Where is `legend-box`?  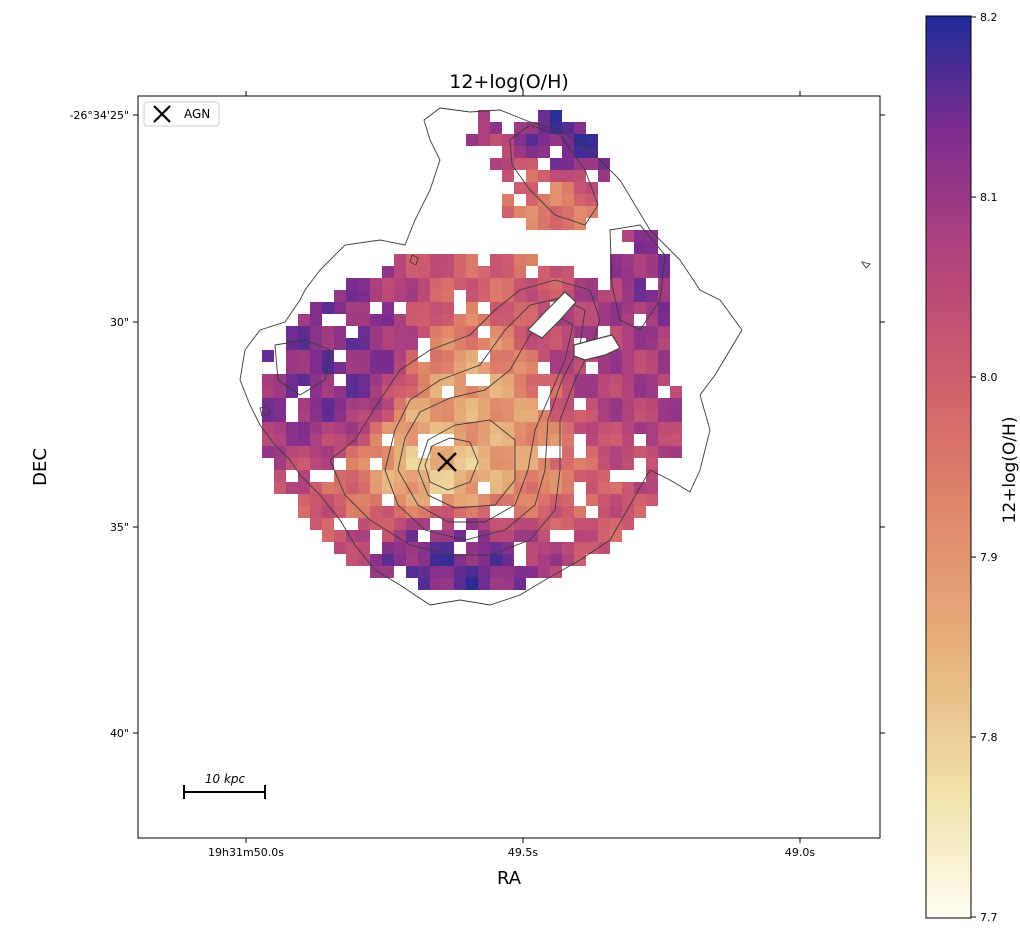 legend-box is located at coordinates (181, 114).